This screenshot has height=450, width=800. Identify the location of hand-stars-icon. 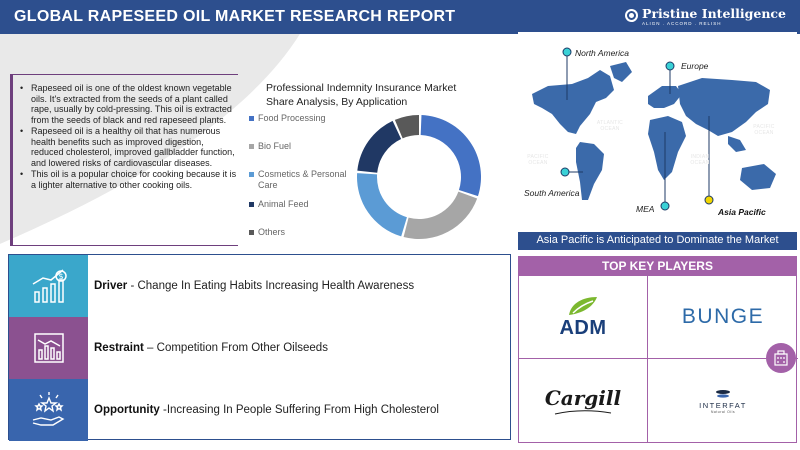
(48, 410).